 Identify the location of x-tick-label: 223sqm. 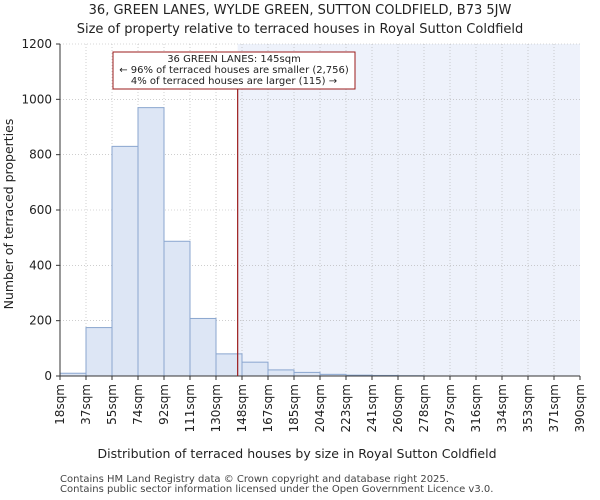
(346, 408).